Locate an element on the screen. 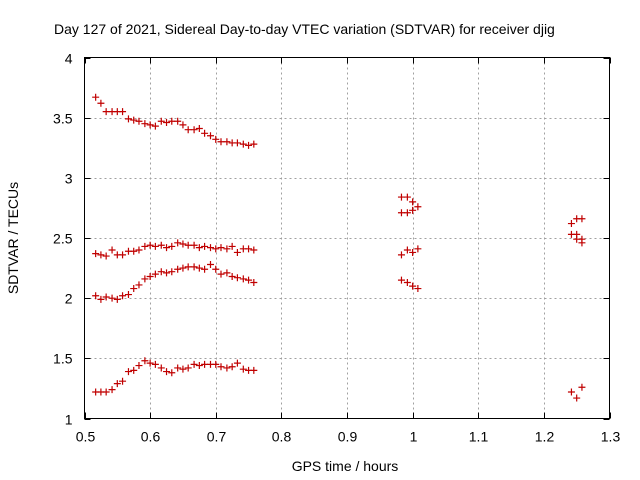 This screenshot has height=480, width=640. y-tick-label: 1.5 is located at coordinates (63, 359).